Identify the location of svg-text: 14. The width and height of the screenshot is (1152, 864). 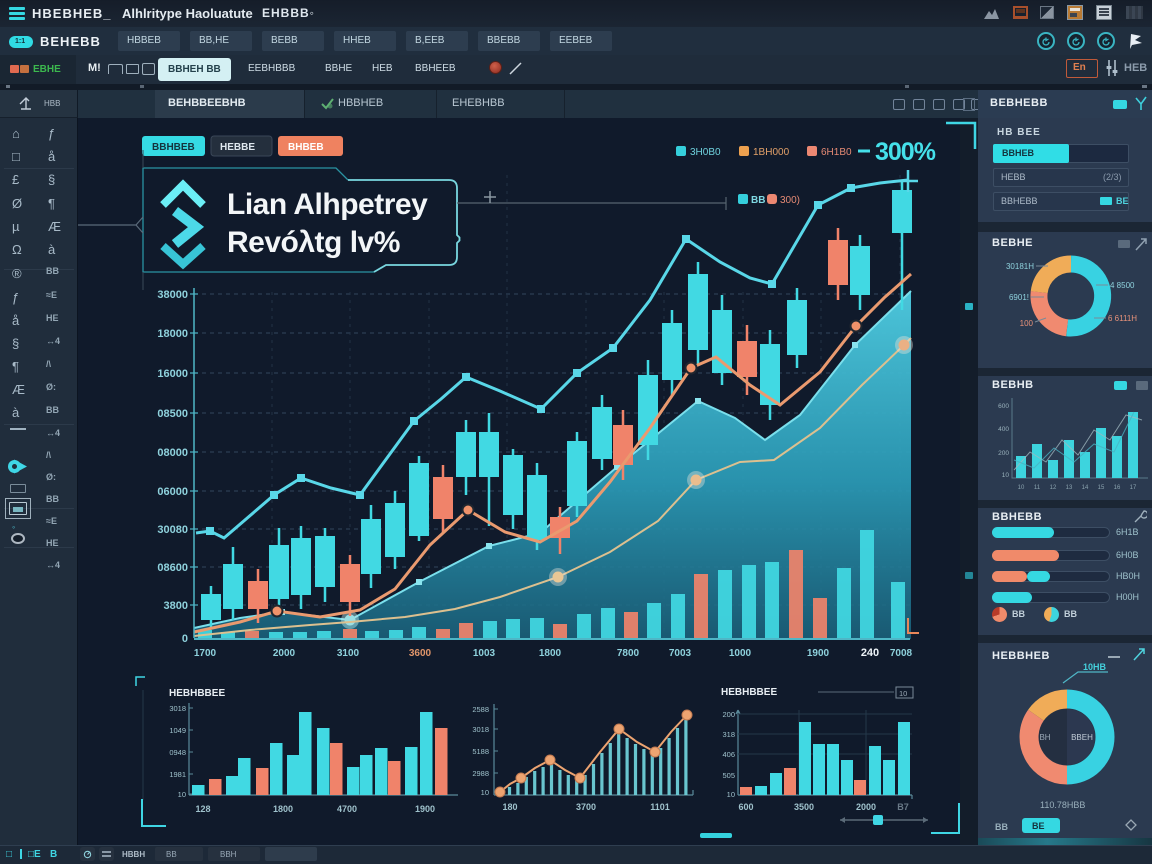
(1085, 488).